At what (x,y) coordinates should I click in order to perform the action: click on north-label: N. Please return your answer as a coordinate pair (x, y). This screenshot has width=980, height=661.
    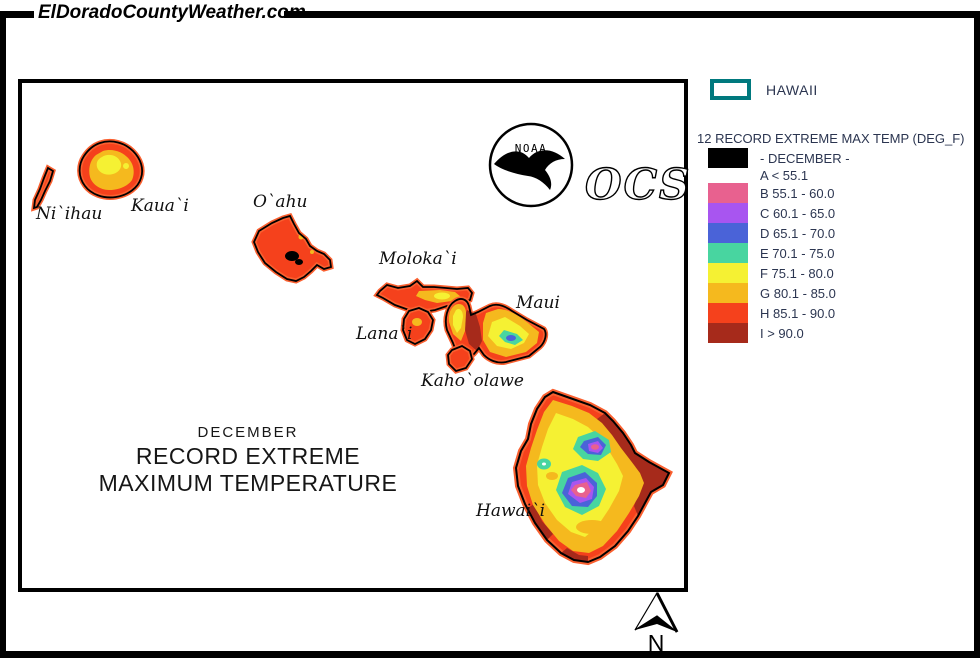
    Looking at the image, I should click on (656, 643).